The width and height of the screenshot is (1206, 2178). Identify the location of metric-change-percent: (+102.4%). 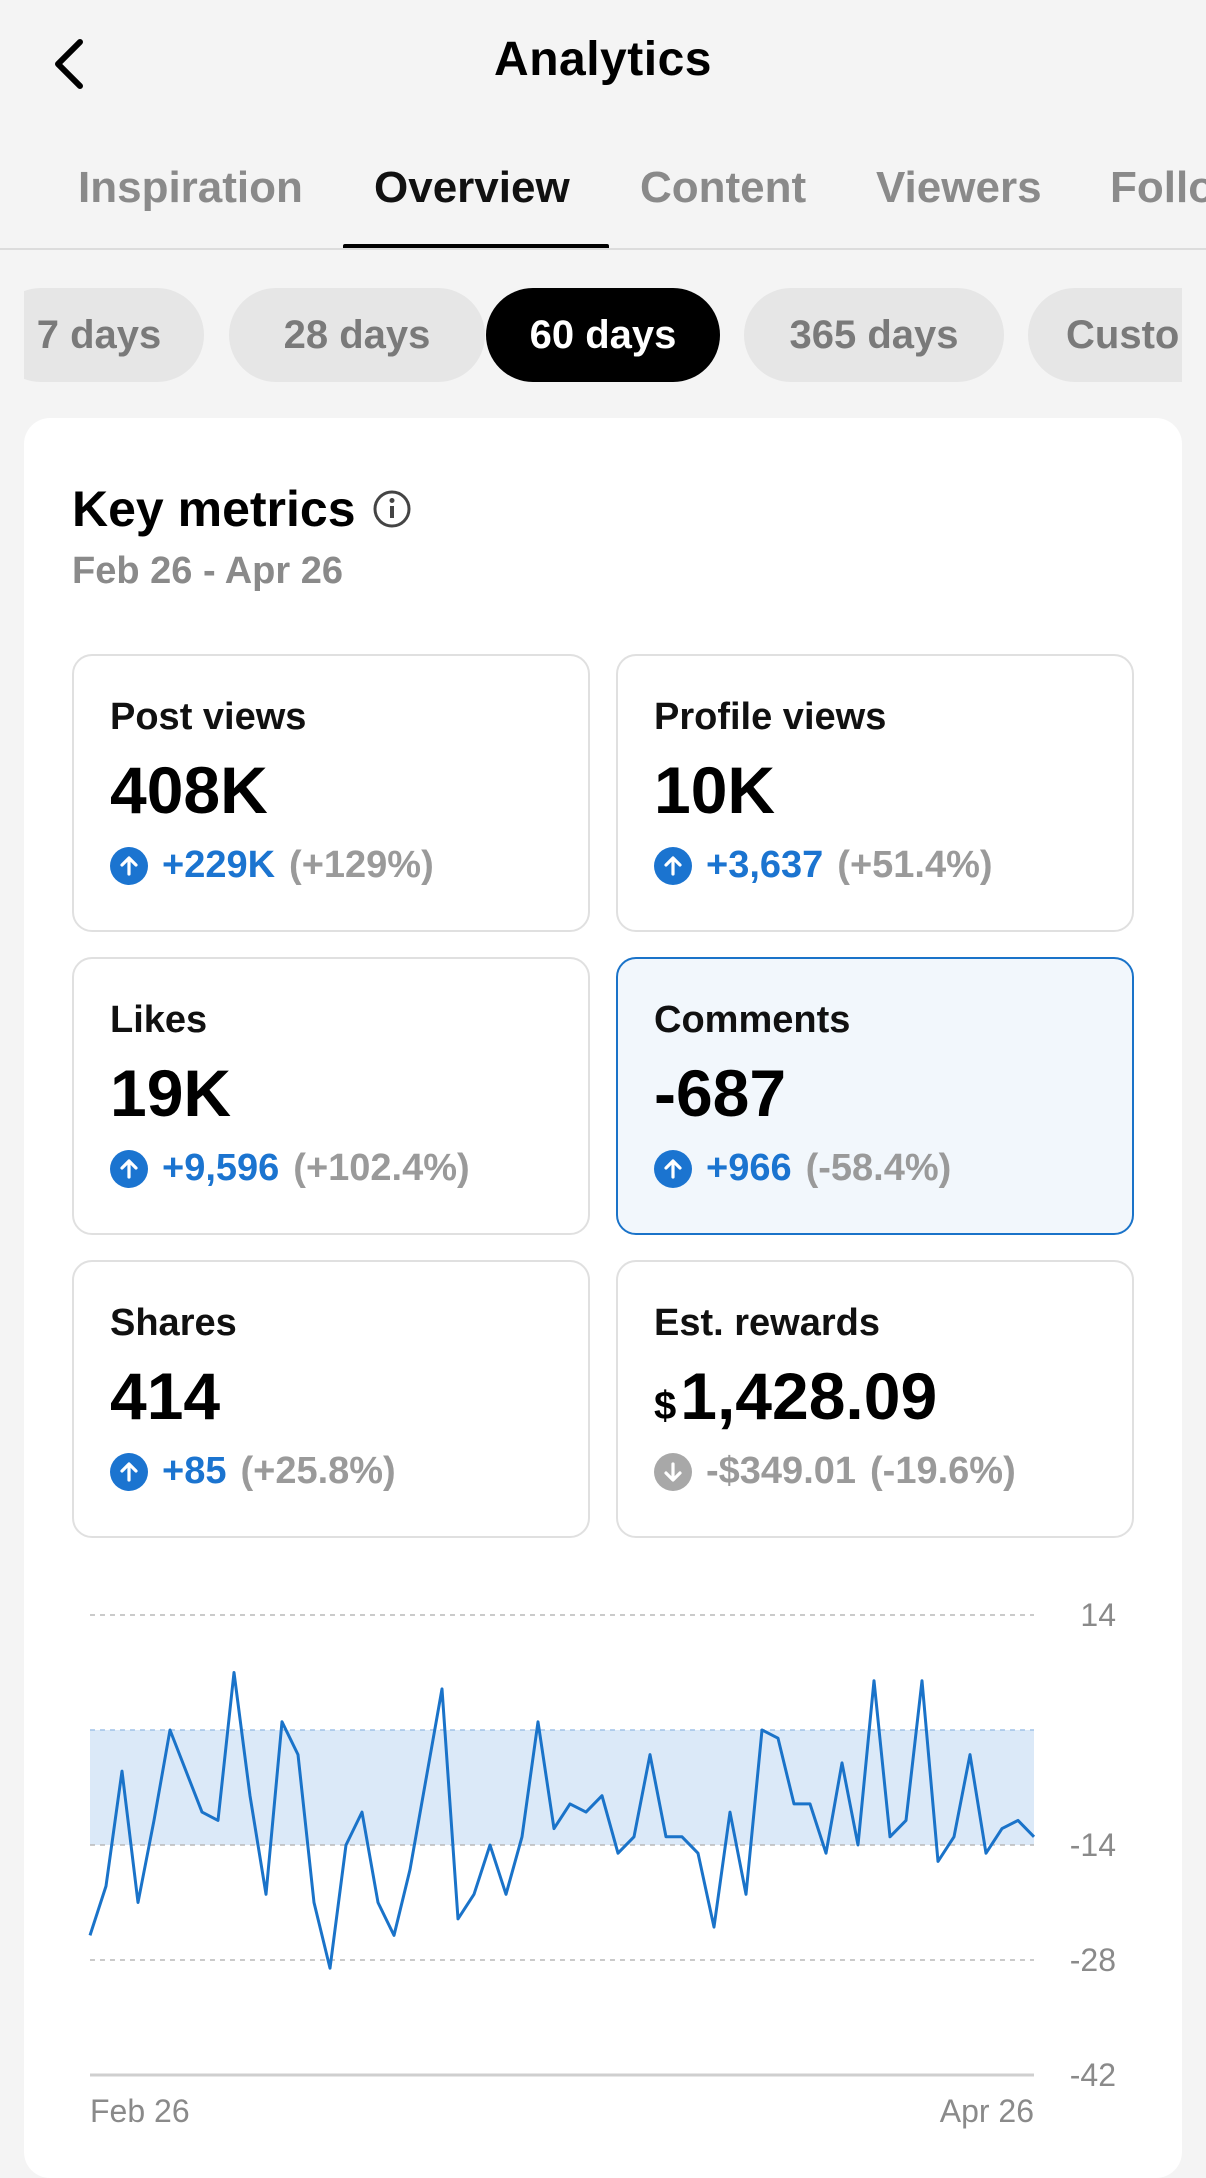
(381, 1168).